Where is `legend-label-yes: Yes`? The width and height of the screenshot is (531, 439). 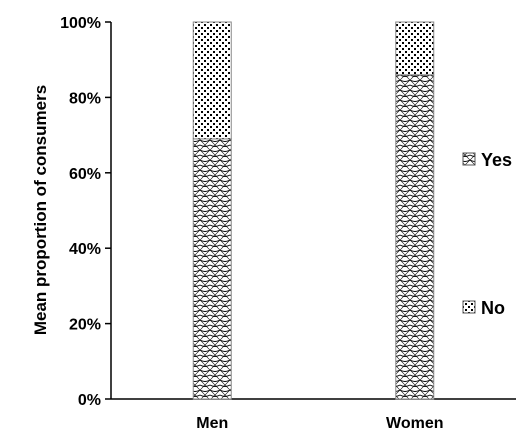
legend-label-yes: Yes is located at coordinates (496, 160).